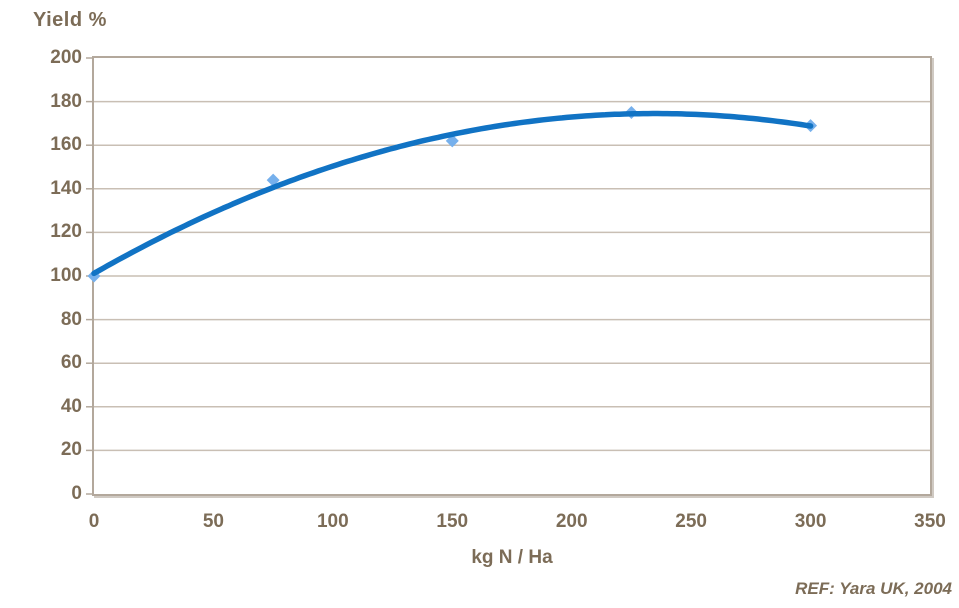  What do you see at coordinates (70, 20) in the screenshot?
I see `chart-title: Yield %` at bounding box center [70, 20].